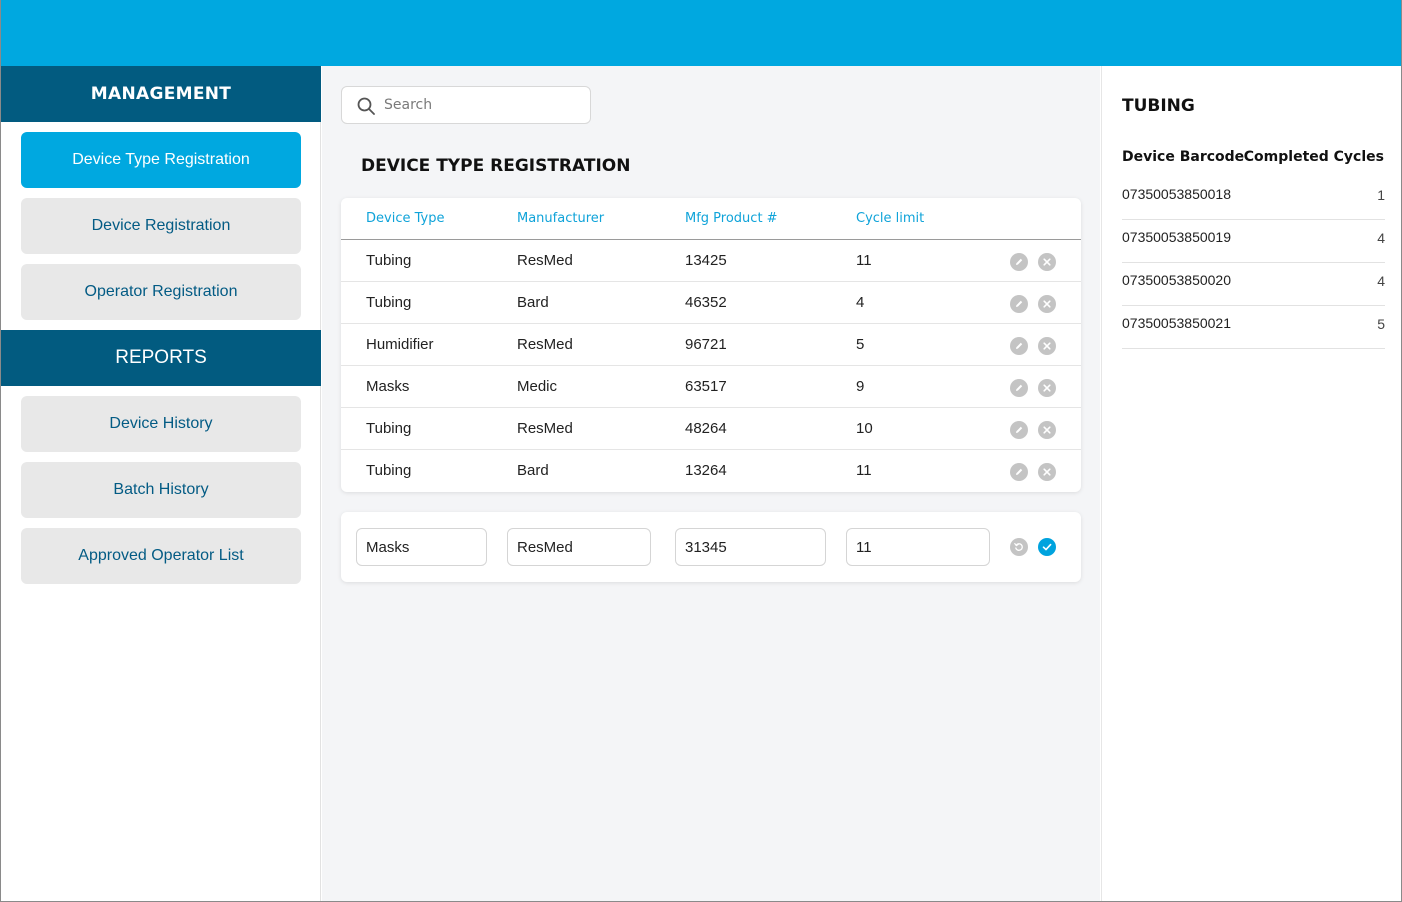 Image resolution: width=1402 pixels, height=902 pixels. What do you see at coordinates (1158, 106) in the screenshot?
I see `panel-title: TUBING` at bounding box center [1158, 106].